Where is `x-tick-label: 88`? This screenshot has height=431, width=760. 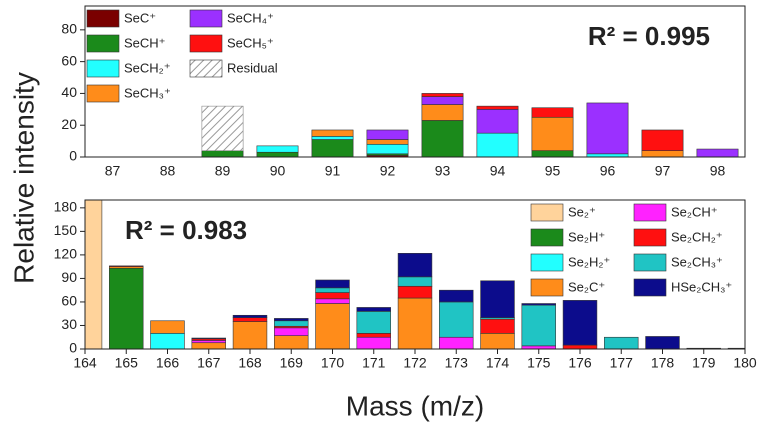
x-tick-label: 88 is located at coordinates (168, 171).